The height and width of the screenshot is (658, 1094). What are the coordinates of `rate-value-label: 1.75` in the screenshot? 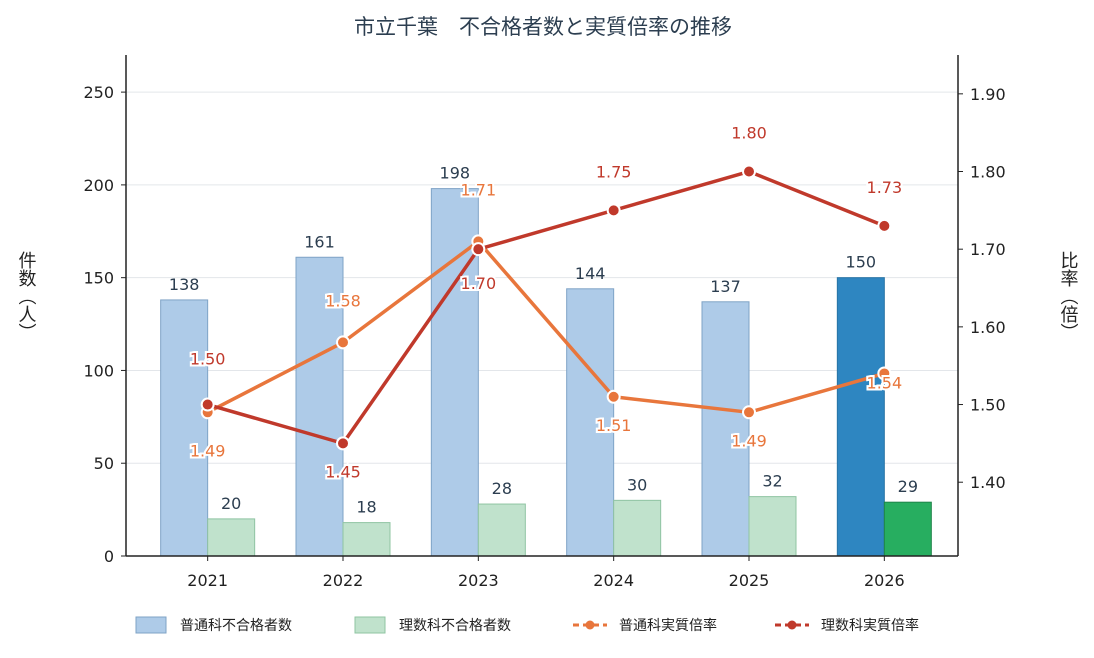 It's located at (614, 171).